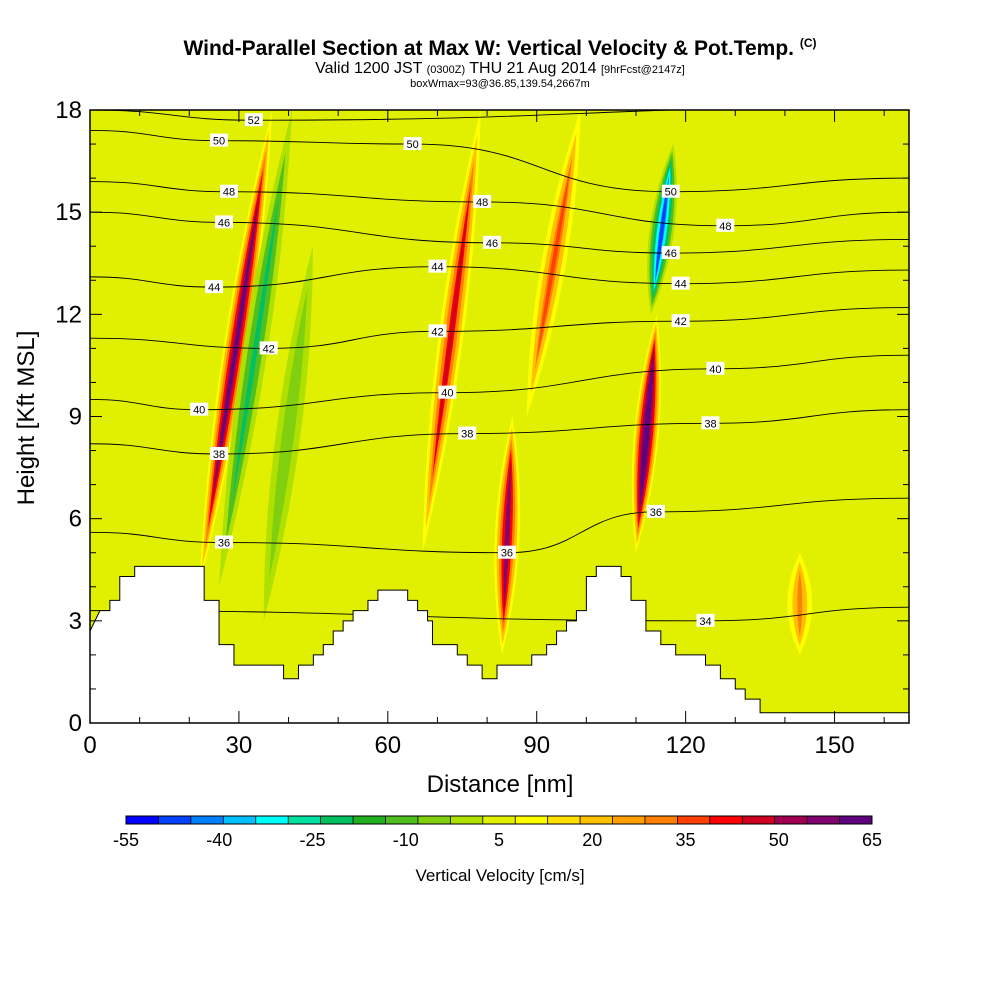  What do you see at coordinates (75, 417) in the screenshot?
I see `y-tick-label: 9` at bounding box center [75, 417].